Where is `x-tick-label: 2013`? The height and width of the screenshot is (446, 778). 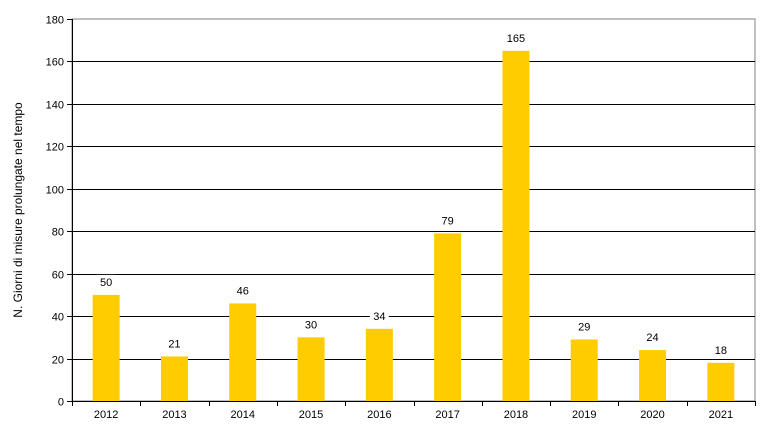 x-tick-label: 2013 is located at coordinates (174, 415).